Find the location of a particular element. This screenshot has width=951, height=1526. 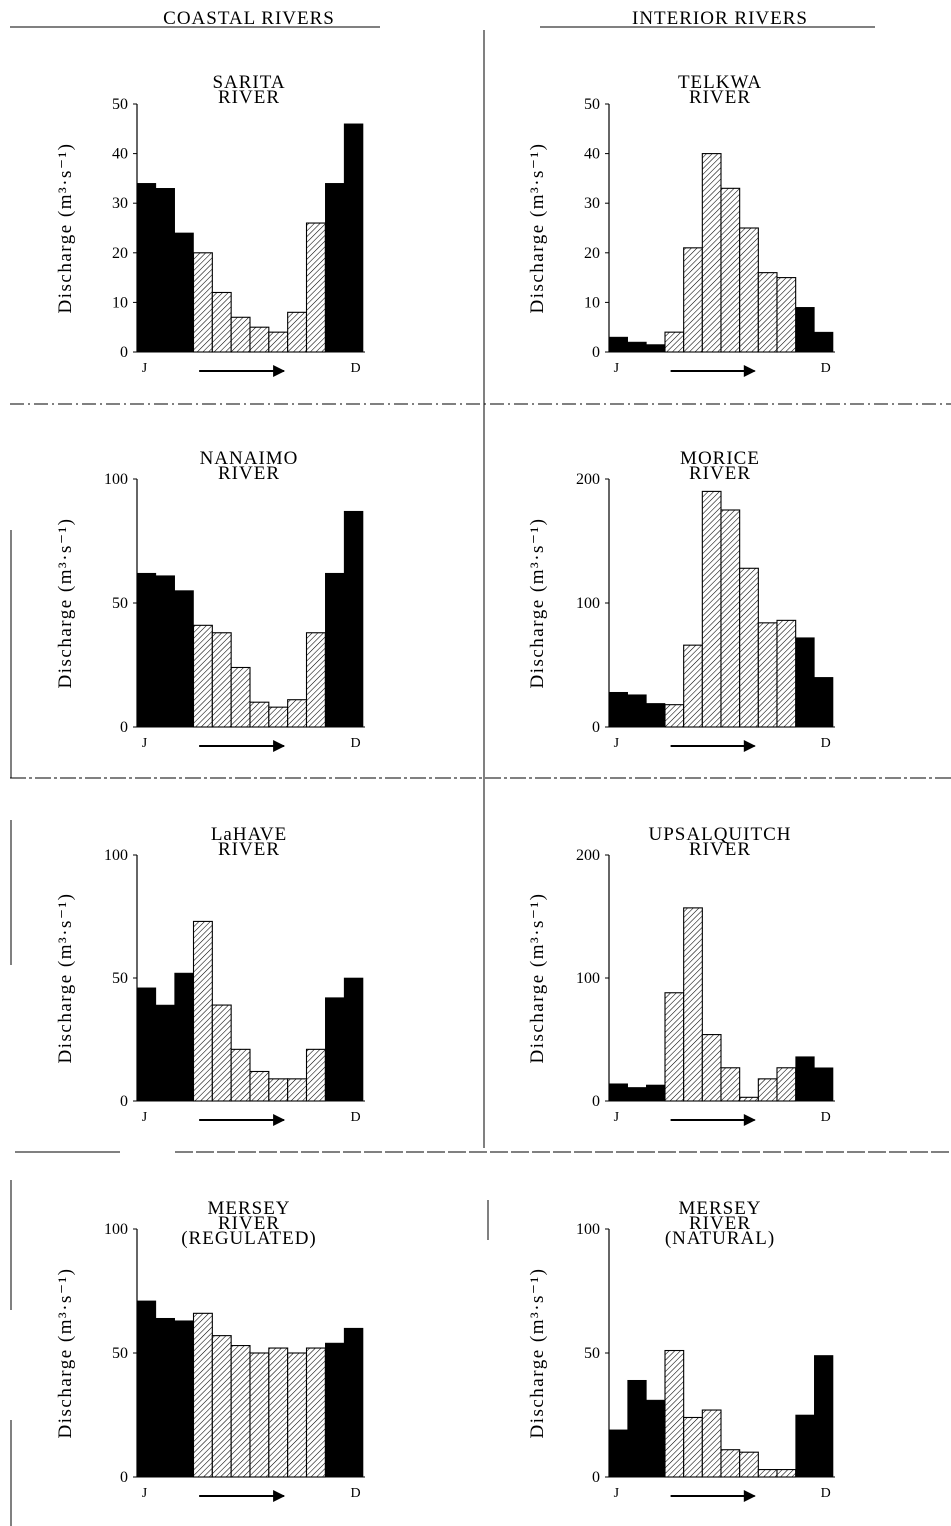

panel-title-line: TELKWA is located at coordinates (720, 82).